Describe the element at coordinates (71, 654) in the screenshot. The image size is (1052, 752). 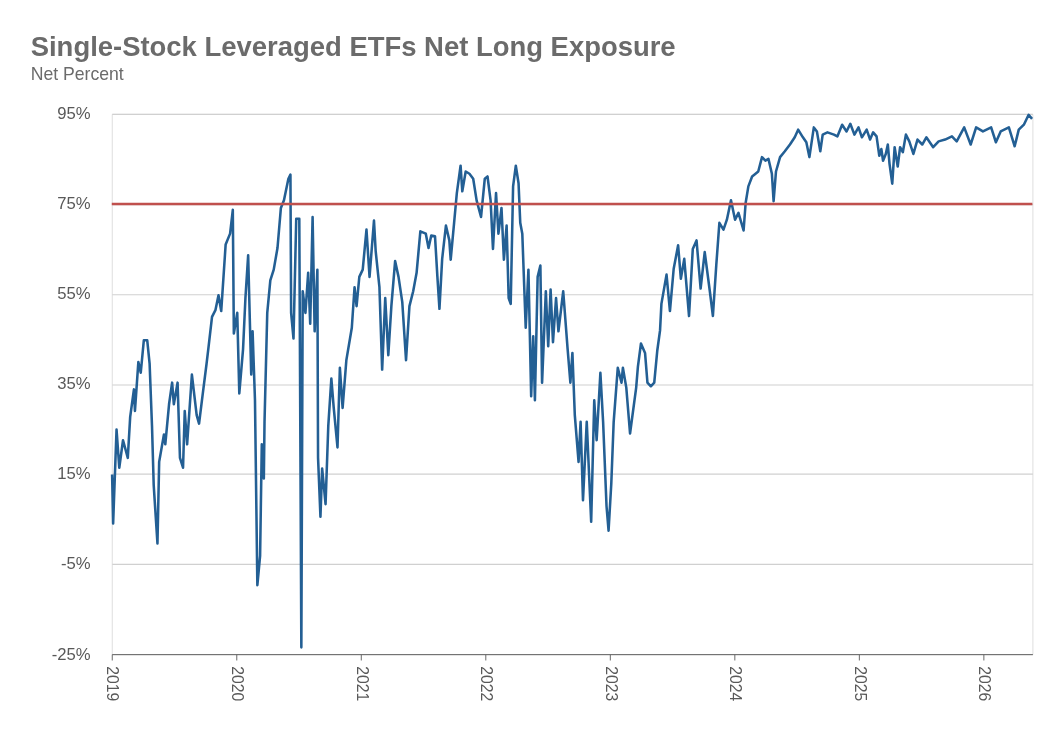
I see `y-tick-label: -25%` at that location.